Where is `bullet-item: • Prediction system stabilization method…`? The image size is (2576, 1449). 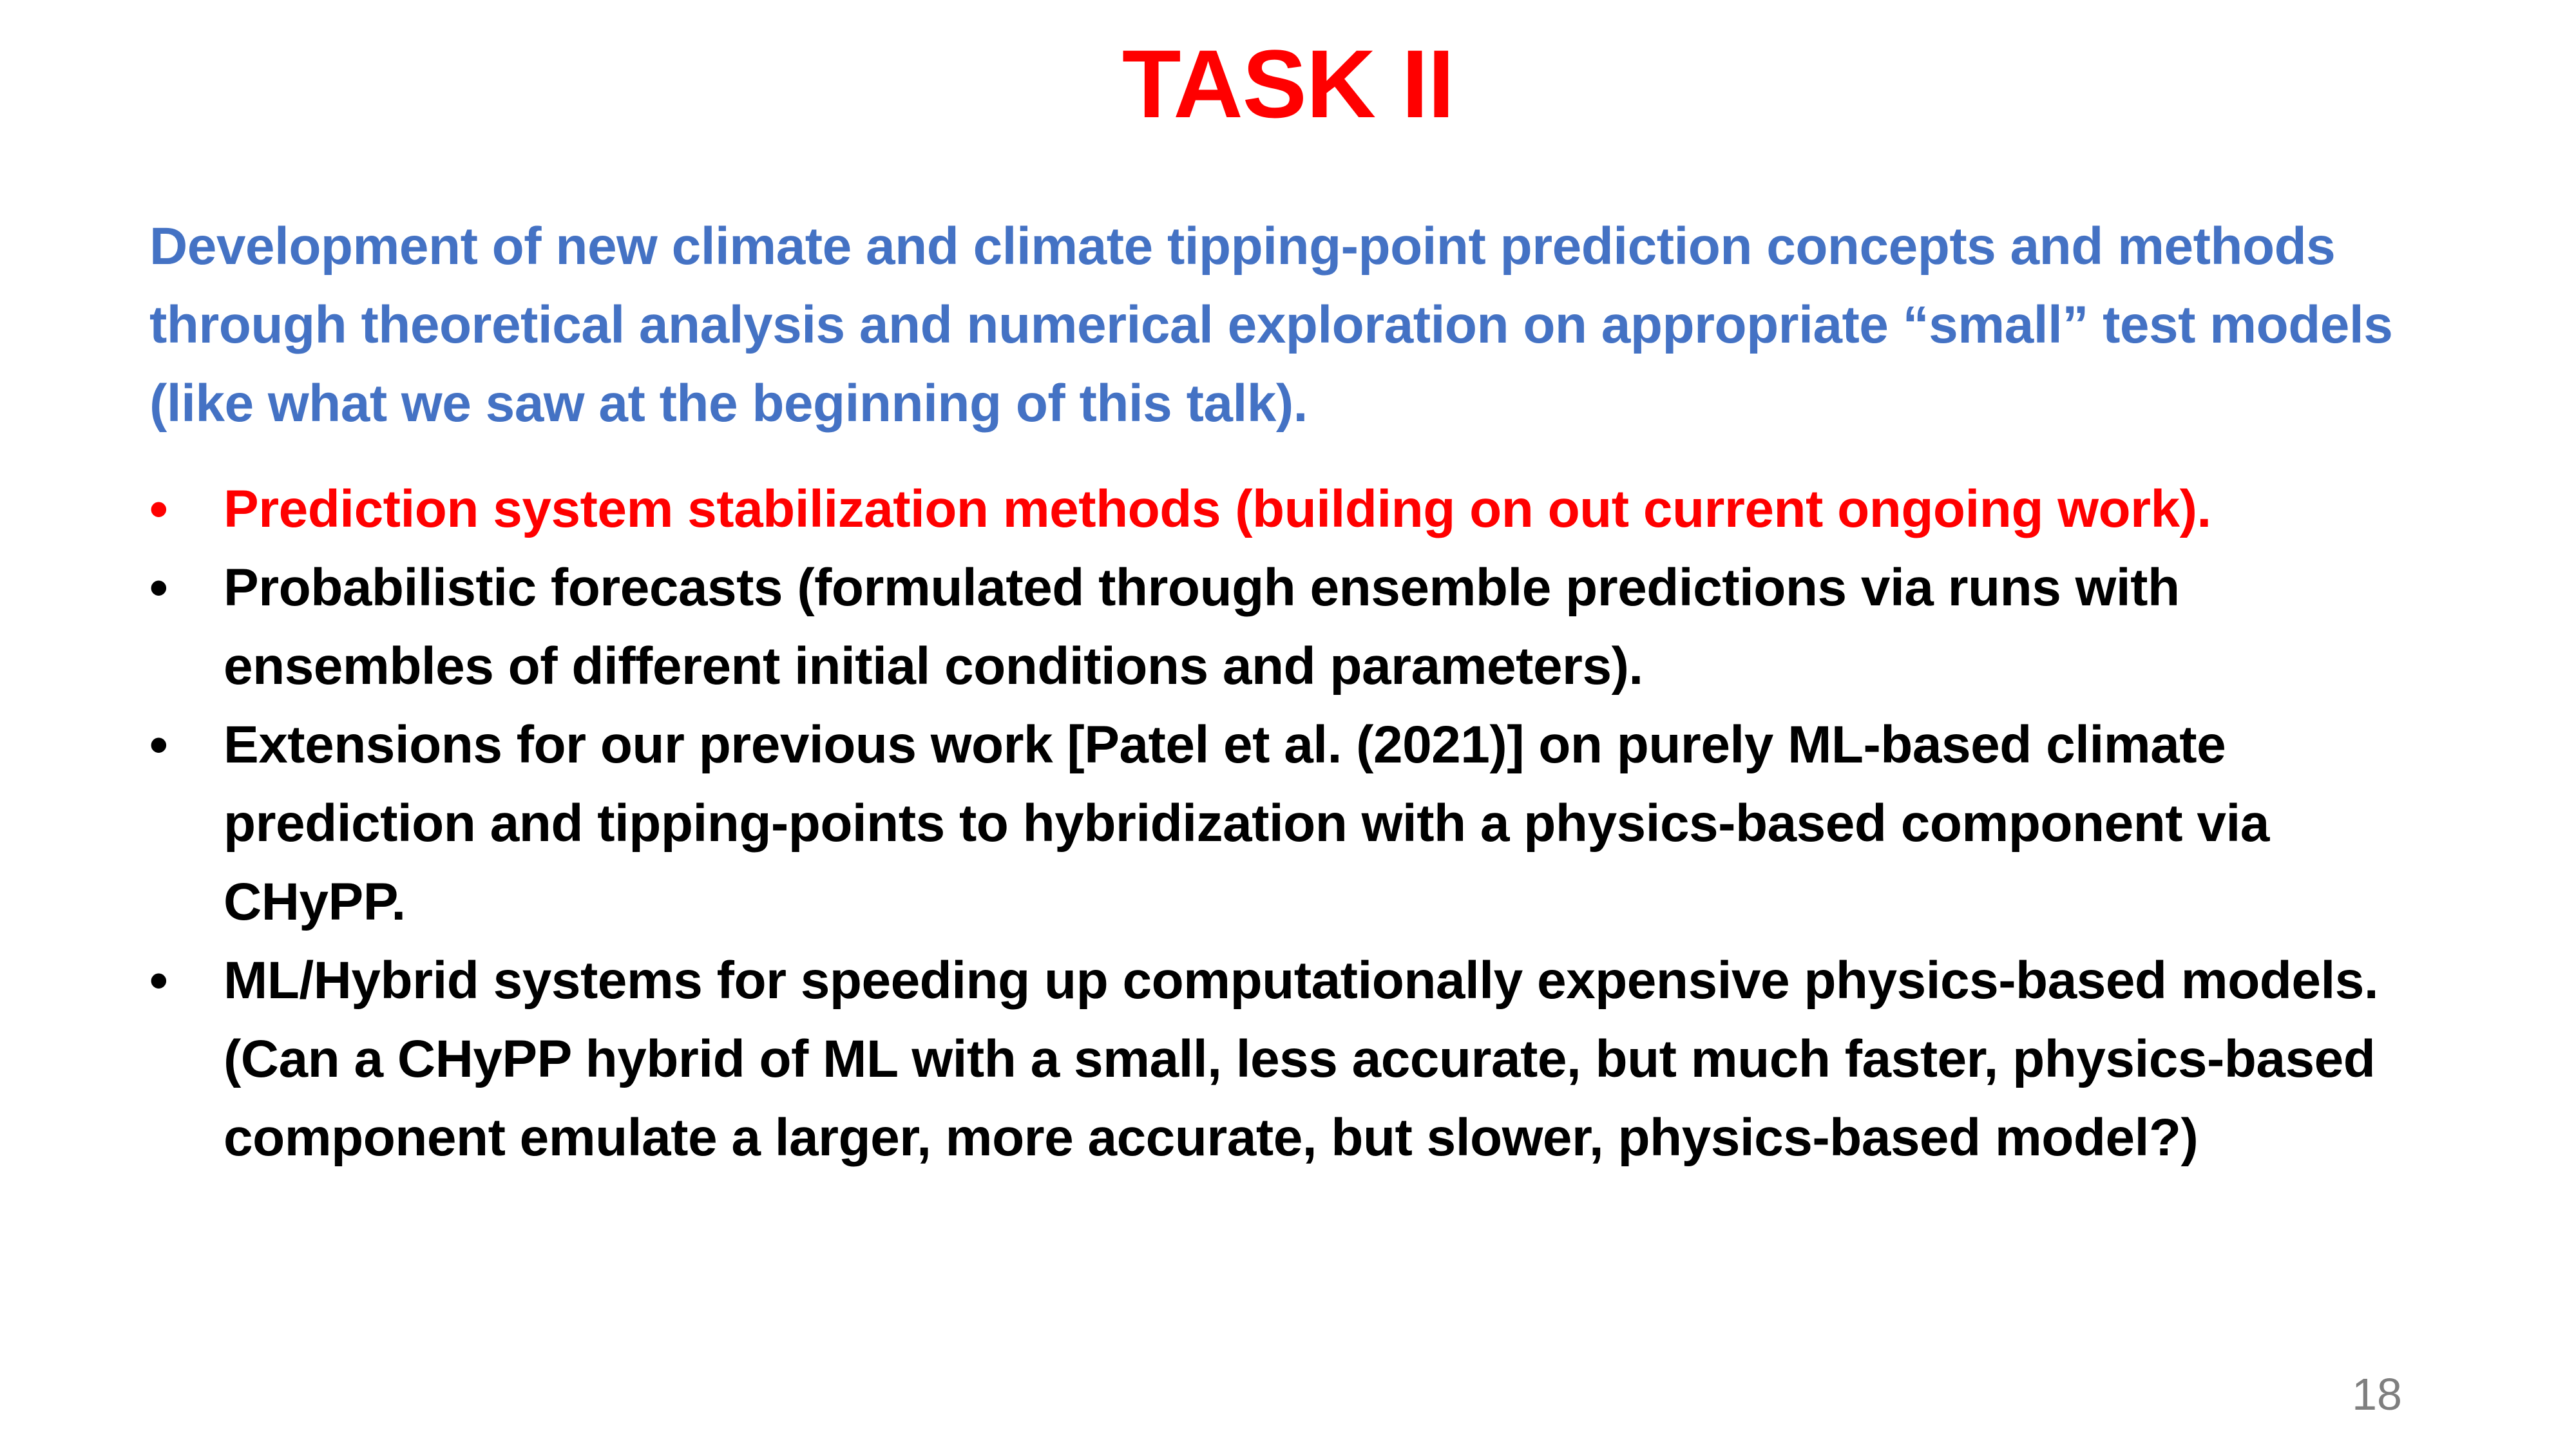
bullet-item: • Prediction system stabilization method… is located at coordinates (1296, 510).